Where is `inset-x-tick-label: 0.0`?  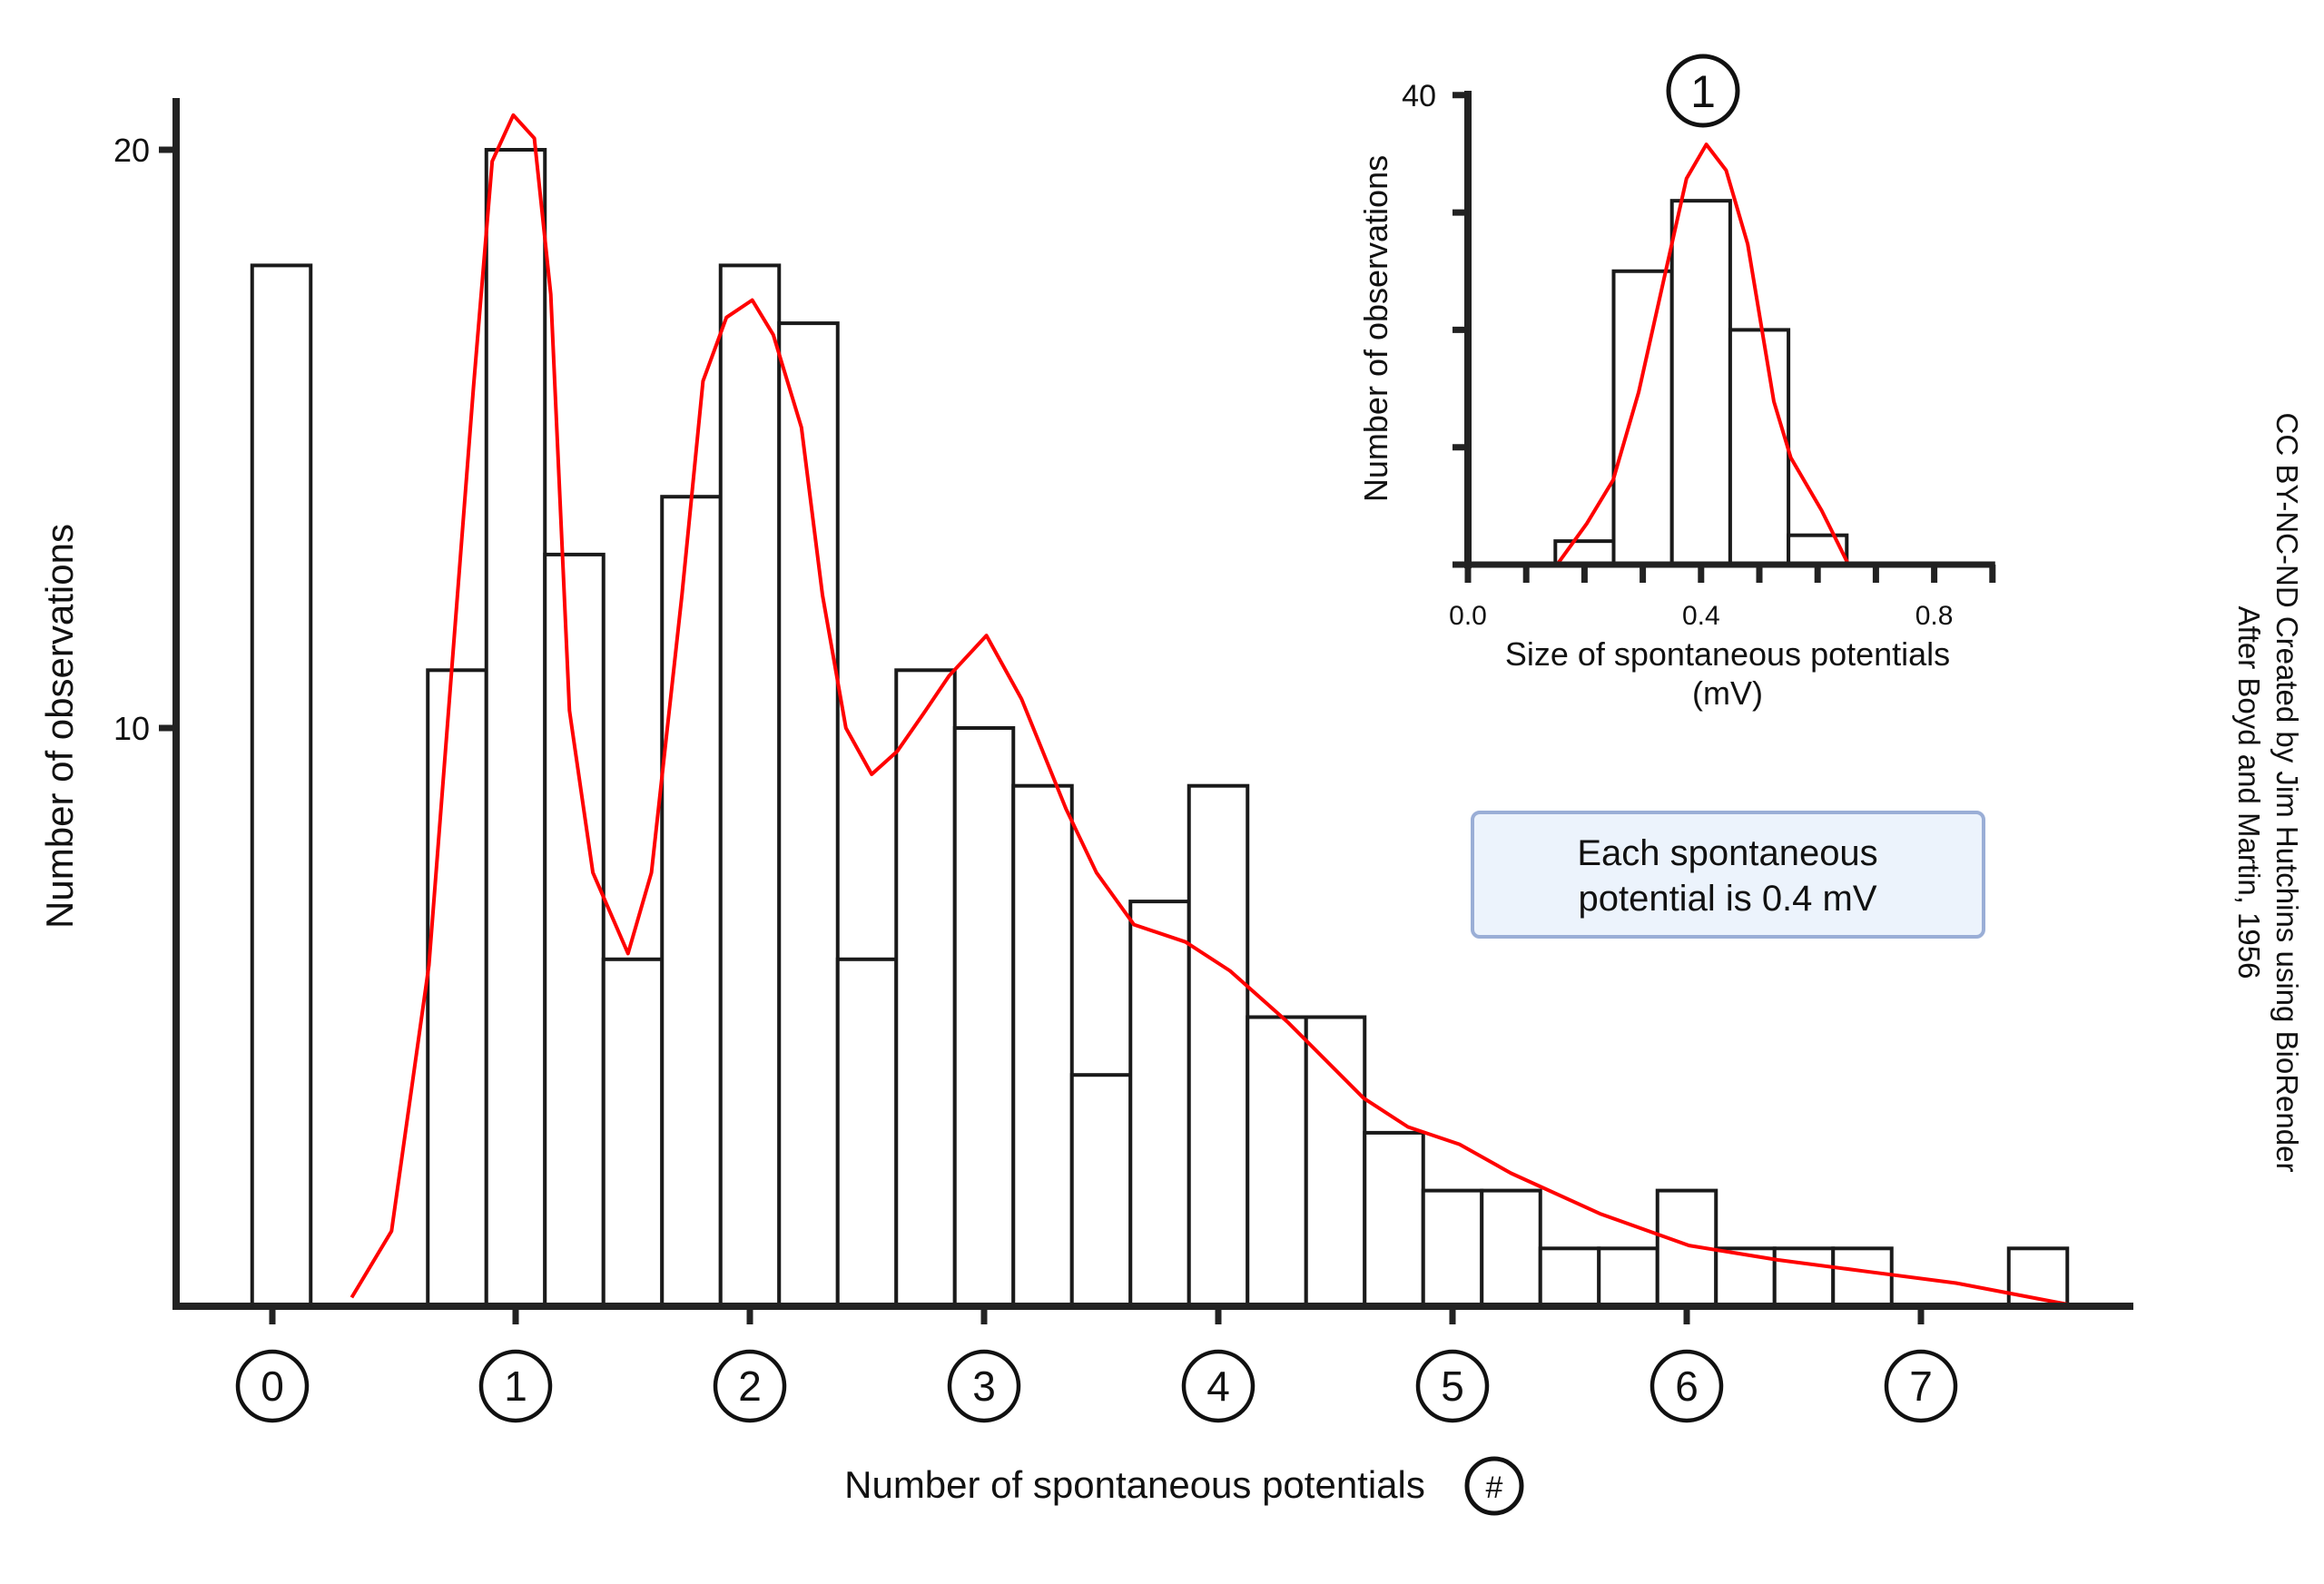 inset-x-tick-label: 0.0 is located at coordinates (1468, 616).